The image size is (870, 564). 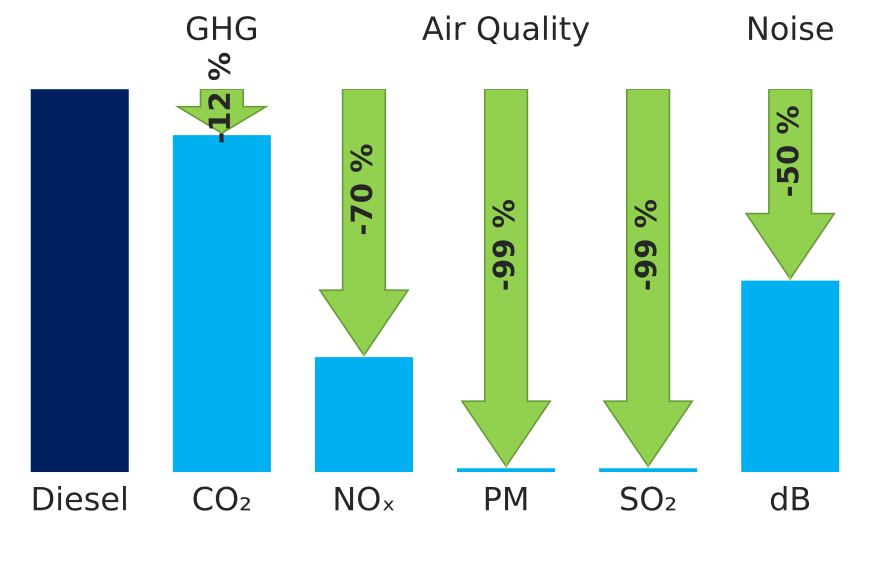 I want to click on x-tick-label: NOₓ, so click(x=364, y=498).